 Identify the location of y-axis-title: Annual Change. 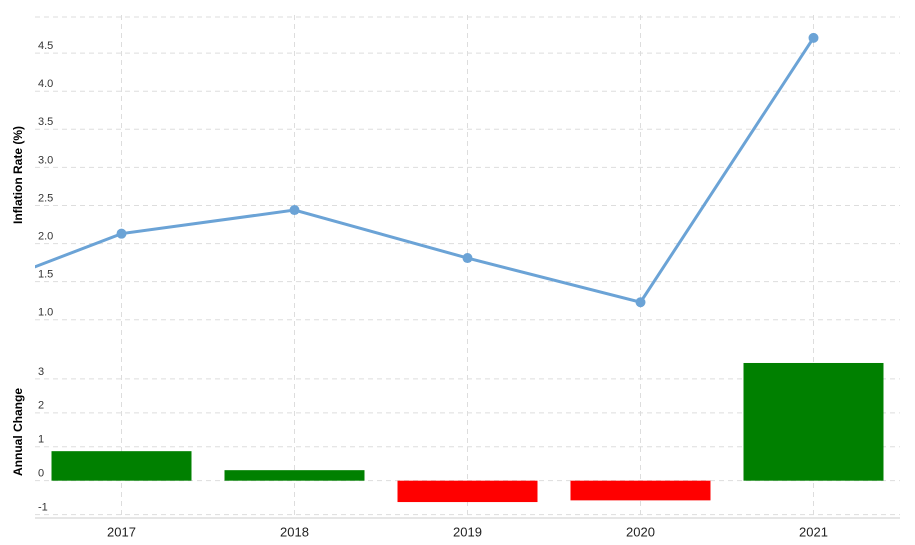
(18, 432).